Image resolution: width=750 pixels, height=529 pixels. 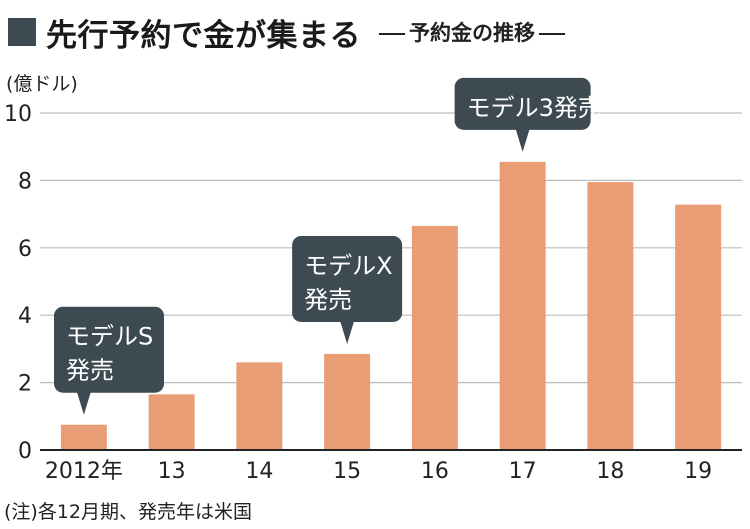 What do you see at coordinates (25, 451) in the screenshot?
I see `y-tick-label: 0` at bounding box center [25, 451].